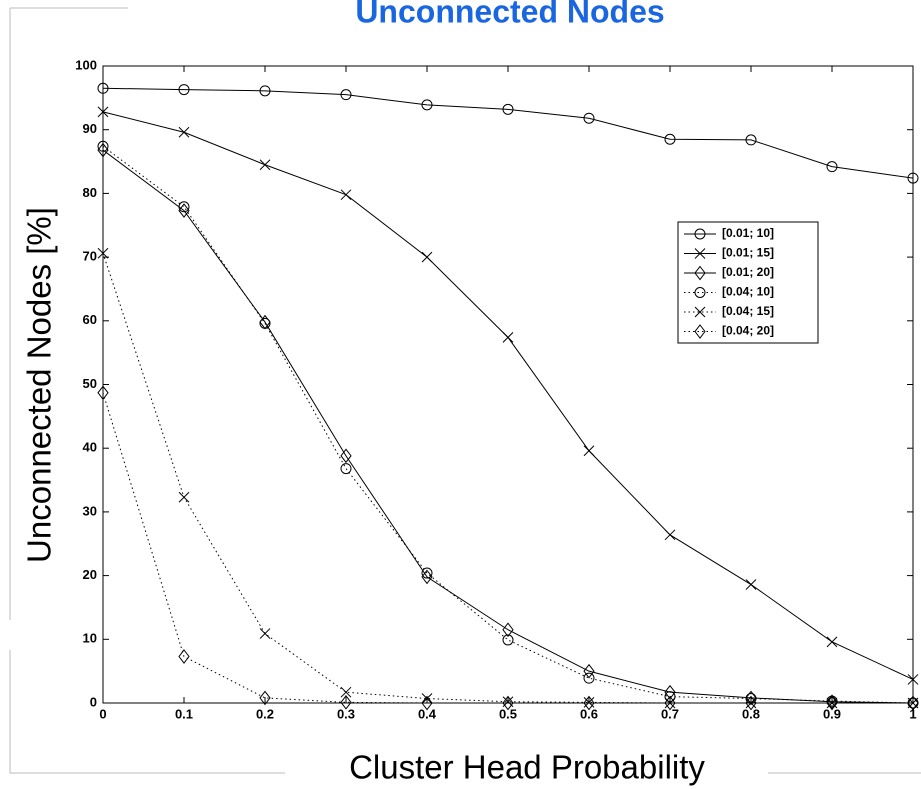  I want to click on x-tick-label: 0.3, so click(346, 713).